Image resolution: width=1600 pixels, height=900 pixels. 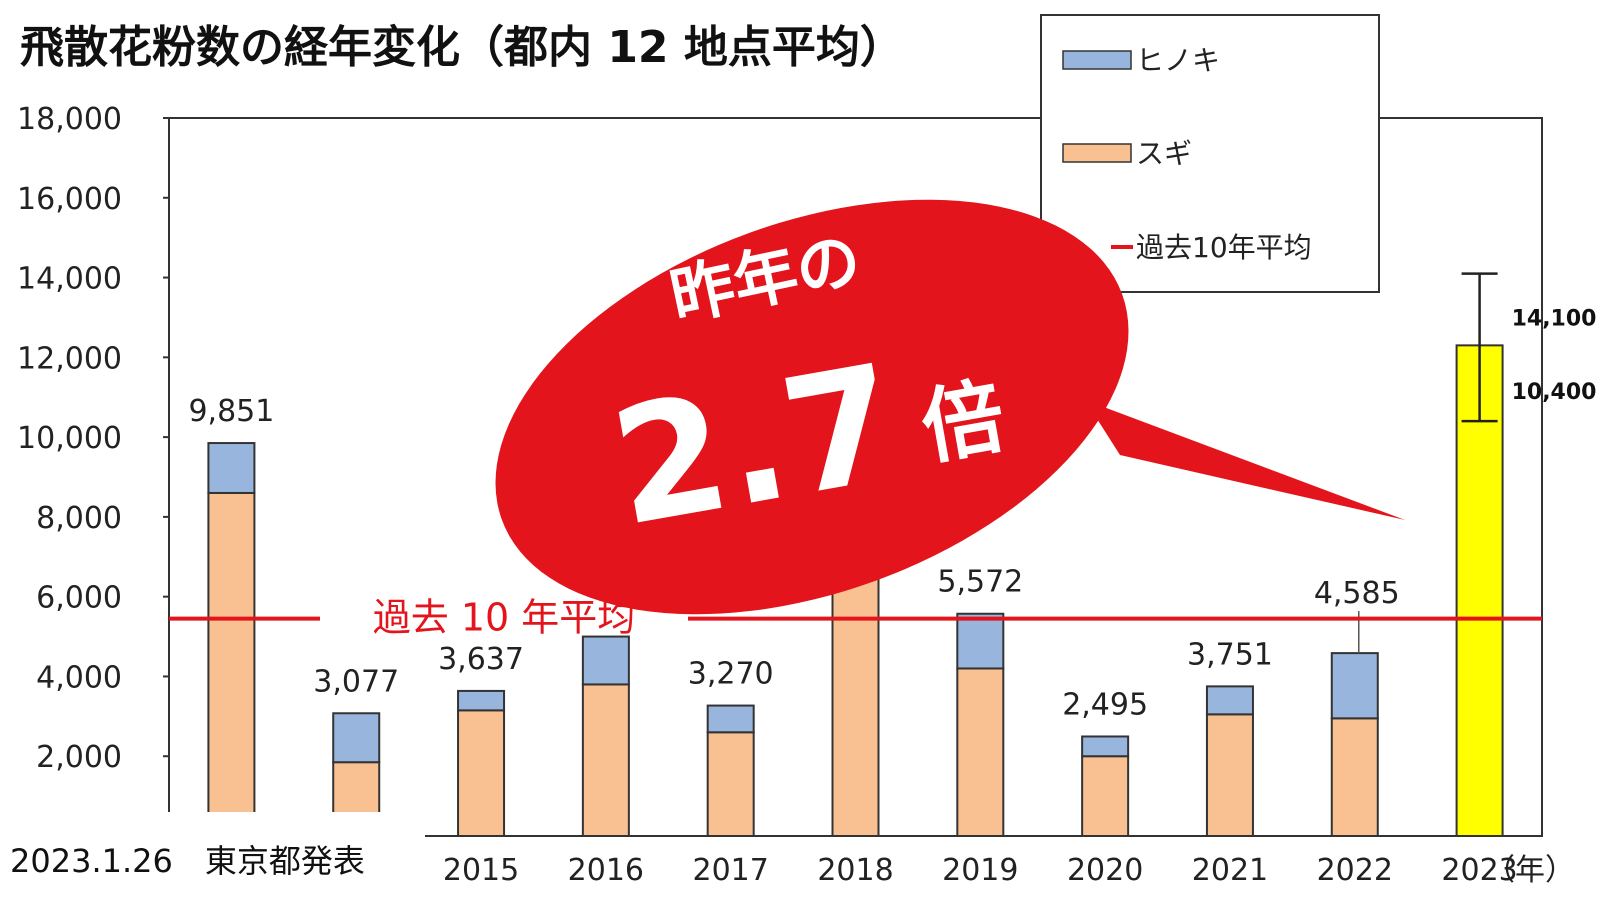 What do you see at coordinates (1105, 746) in the screenshot?
I see `bar-hinoki-2020` at bounding box center [1105, 746].